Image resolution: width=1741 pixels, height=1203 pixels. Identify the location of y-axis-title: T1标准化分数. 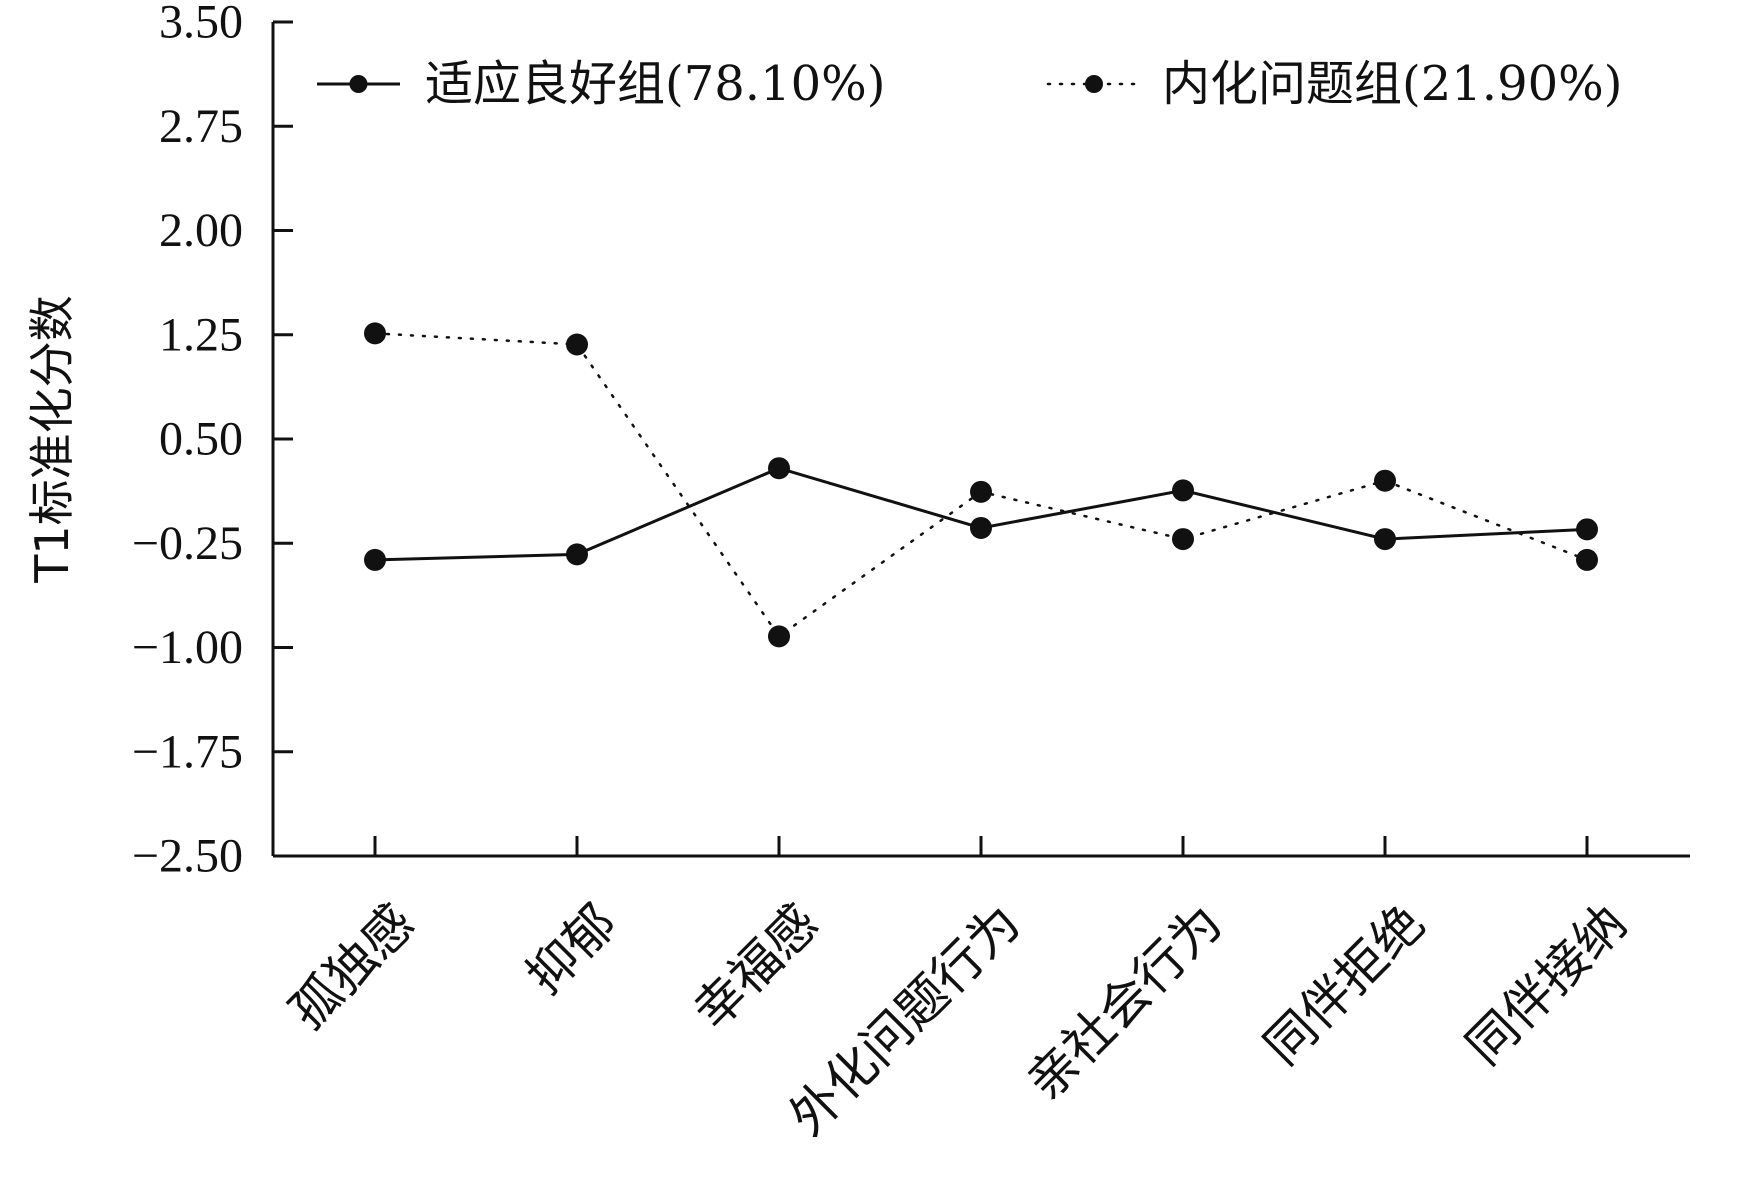
(52, 439).